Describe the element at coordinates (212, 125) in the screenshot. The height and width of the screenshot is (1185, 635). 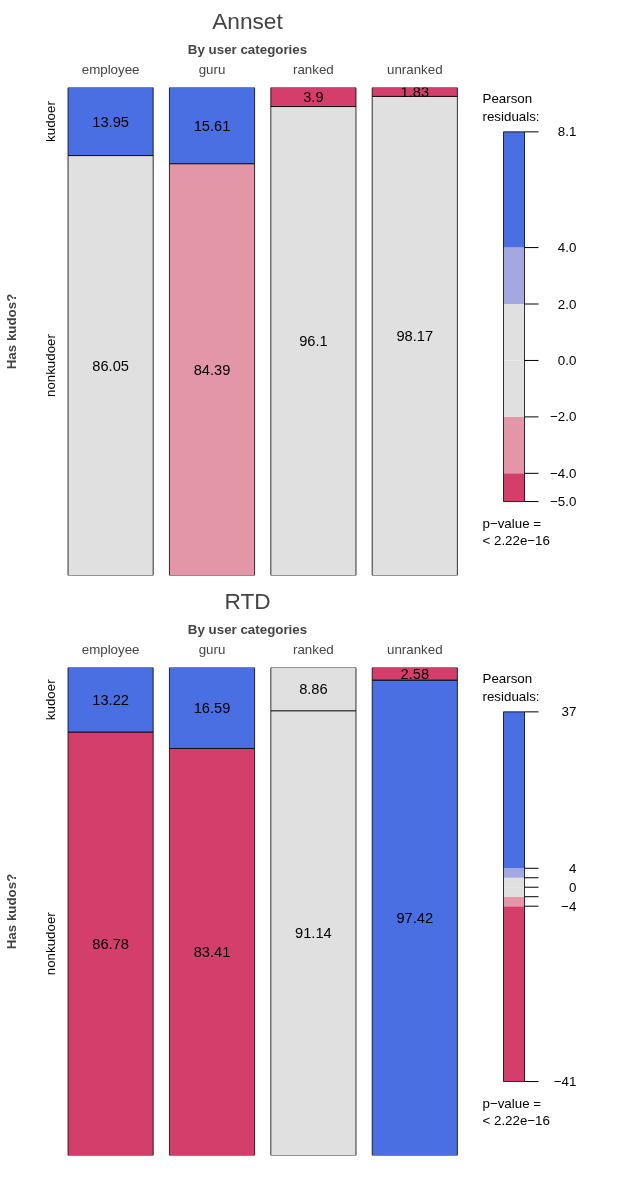
I see `data-label: 15.61` at that location.